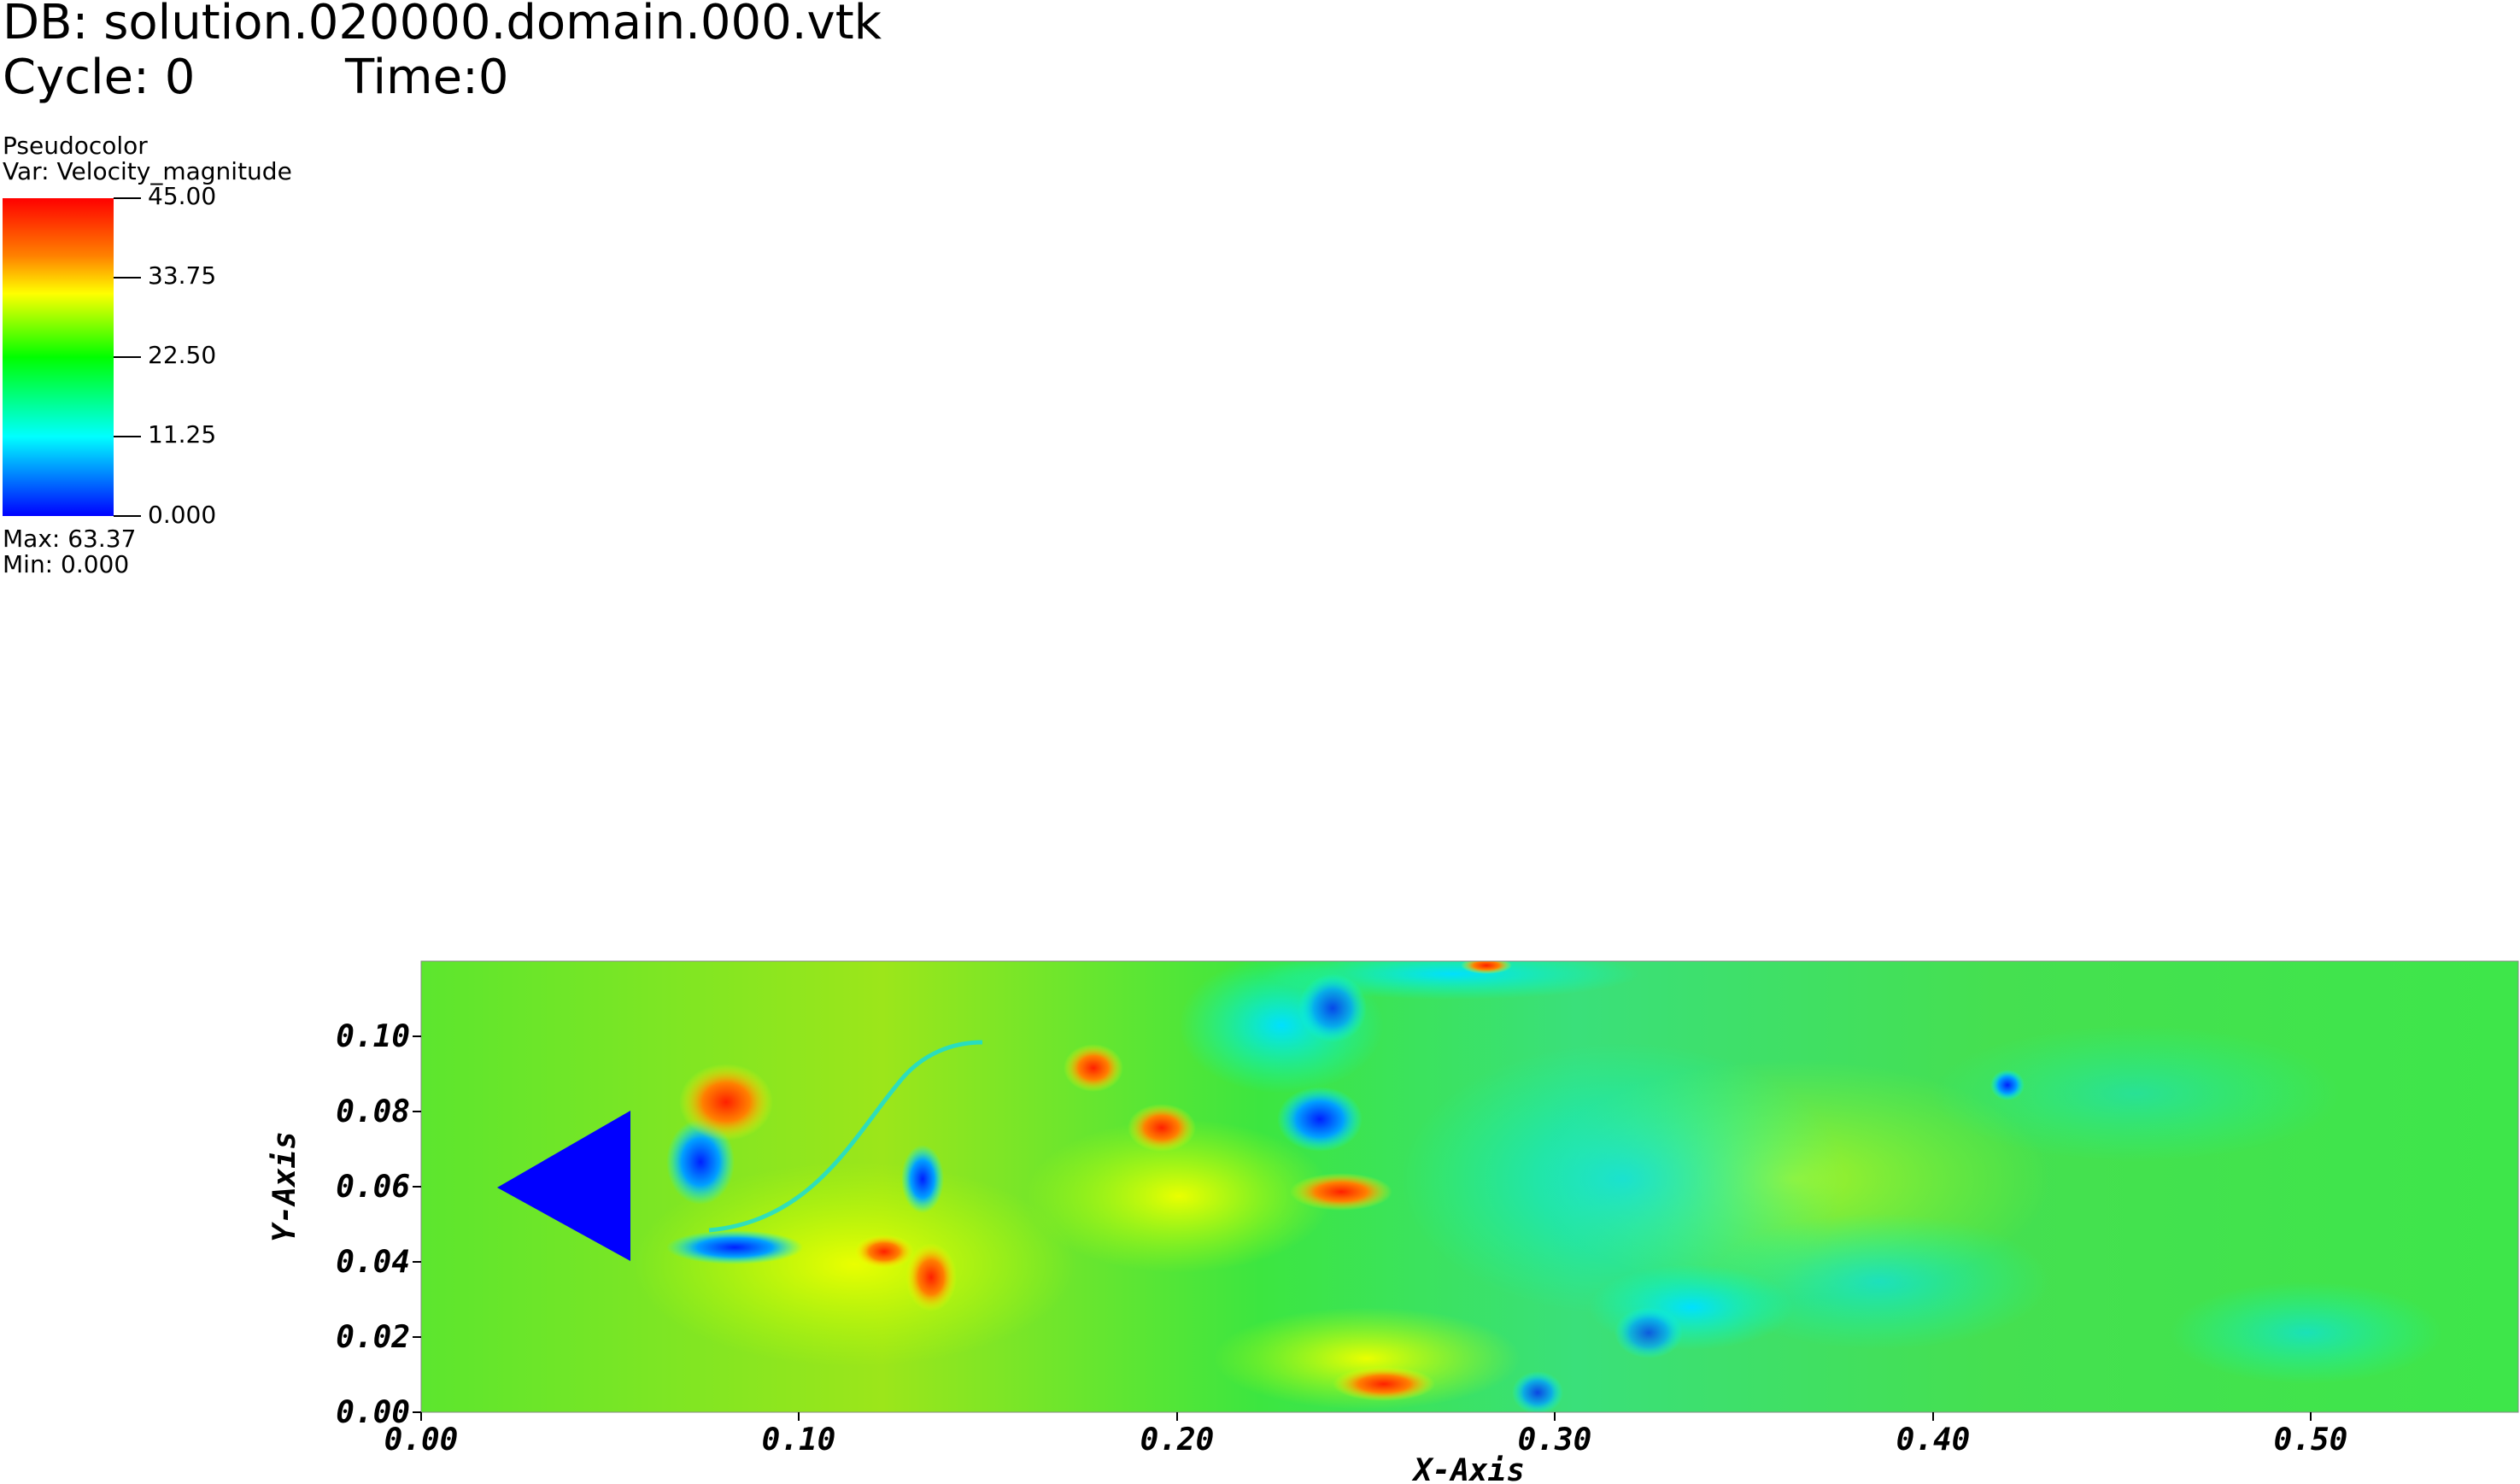 This screenshot has width=2520, height=1484. I want to click on x-axis-ticks, so click(1366, 1416).